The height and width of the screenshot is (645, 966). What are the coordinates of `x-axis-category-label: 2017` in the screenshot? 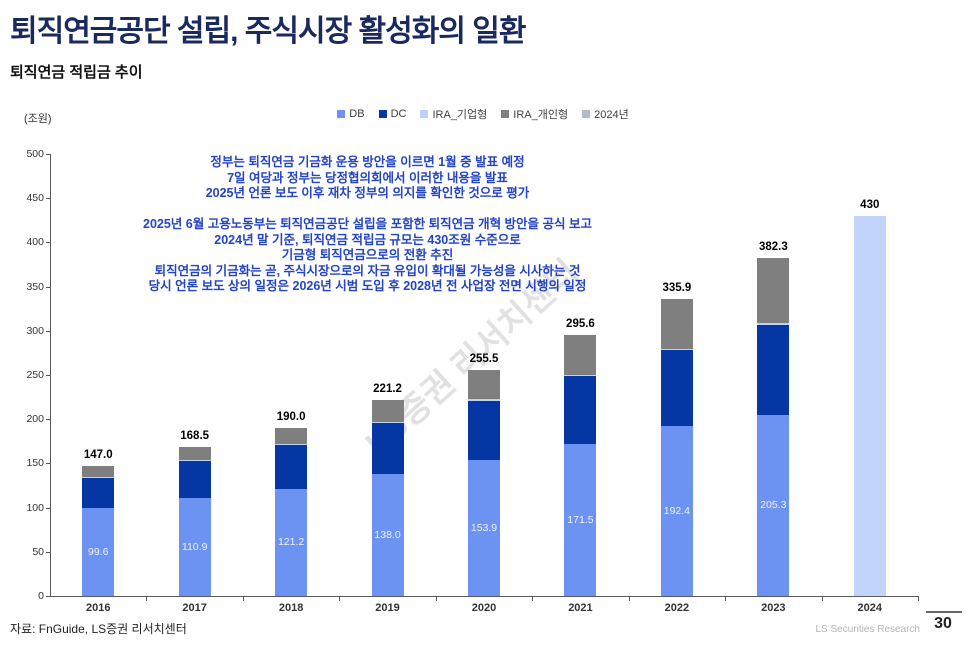 It's located at (194, 608).